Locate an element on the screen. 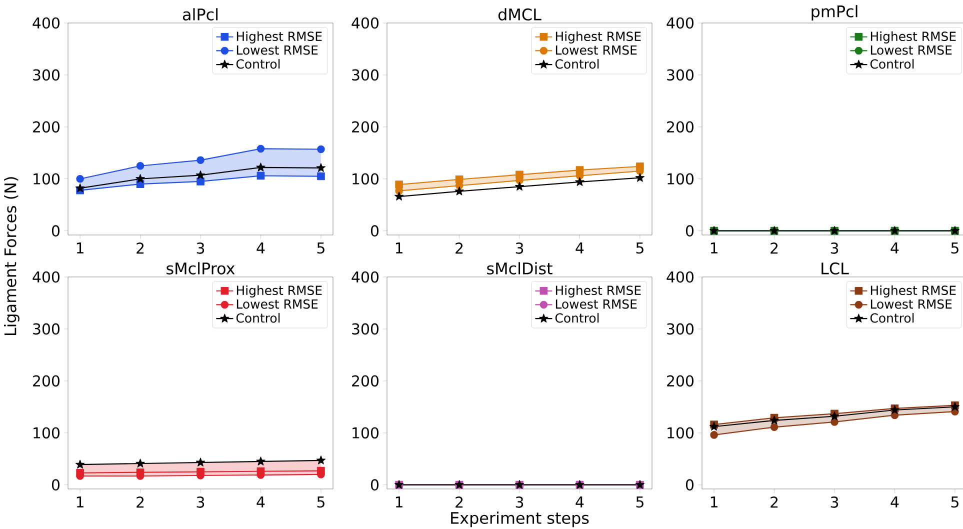  chart-title: alPcl is located at coordinates (200, 14).